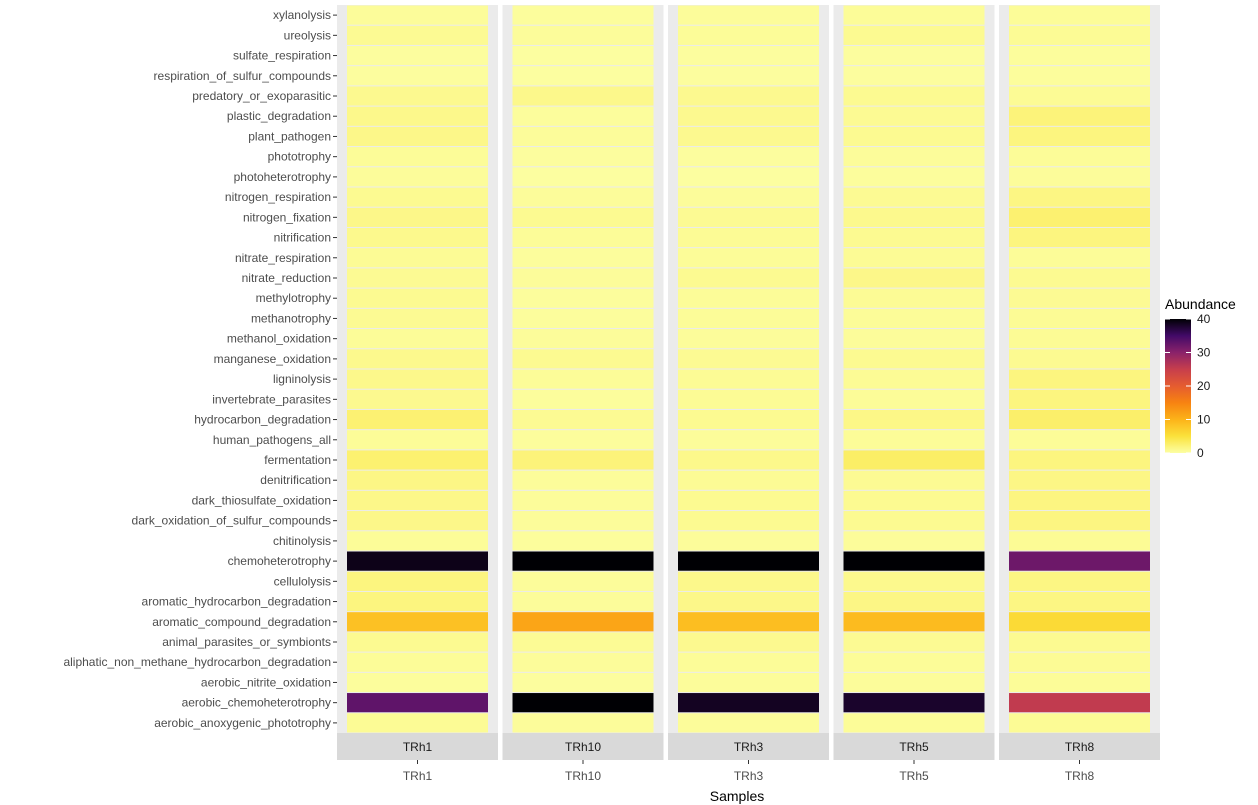  I want to click on x-tick-label: TRh10, so click(583, 776).